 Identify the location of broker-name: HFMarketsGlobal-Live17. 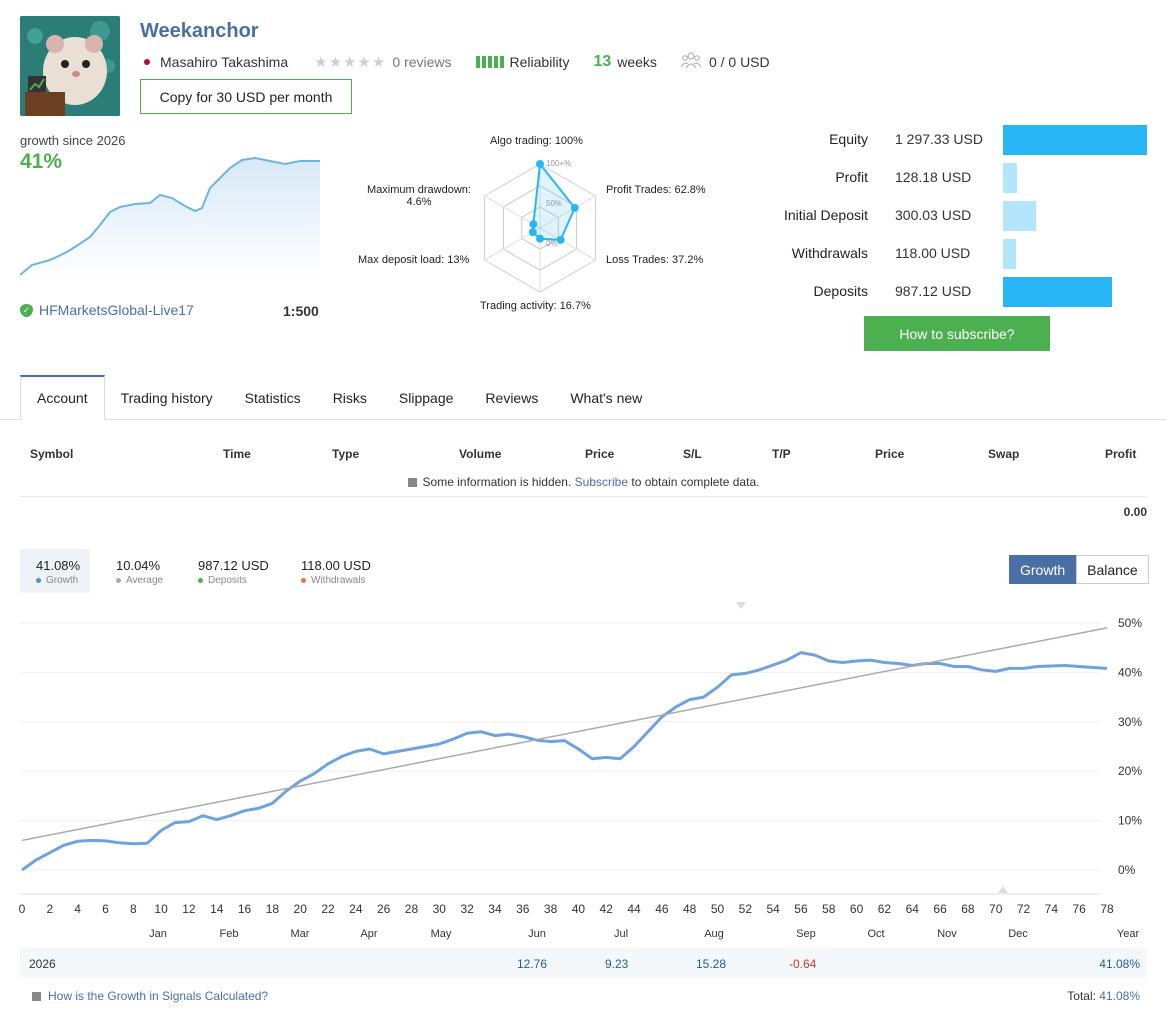
(116, 310).